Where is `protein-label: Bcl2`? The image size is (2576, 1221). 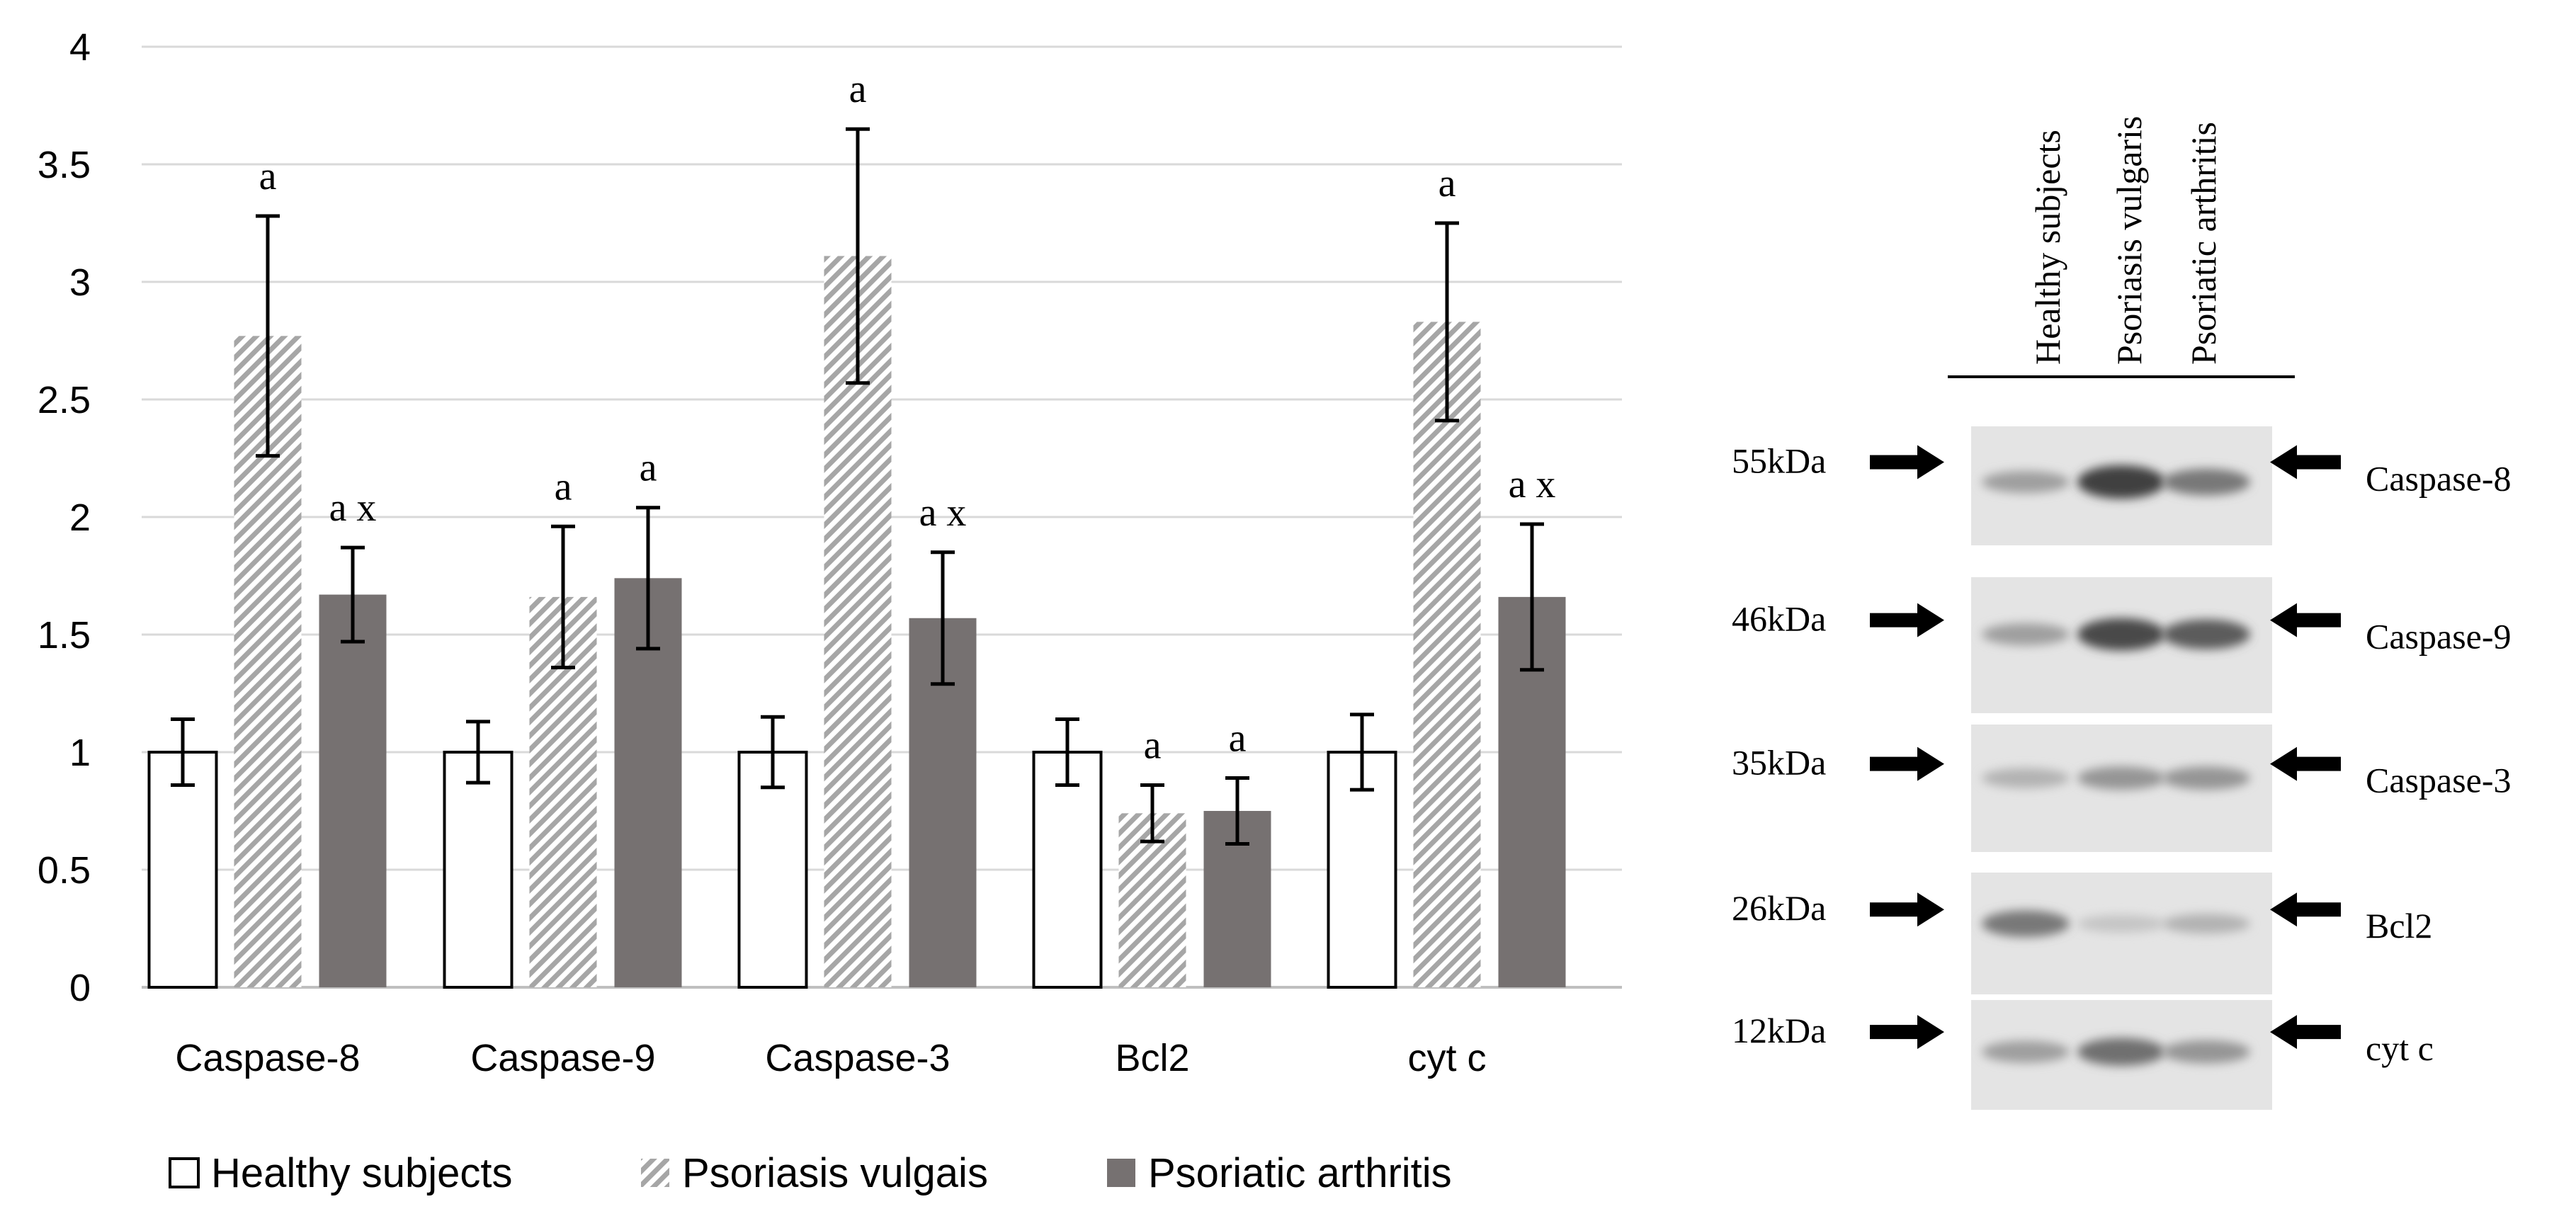 protein-label: Bcl2 is located at coordinates (2399, 925).